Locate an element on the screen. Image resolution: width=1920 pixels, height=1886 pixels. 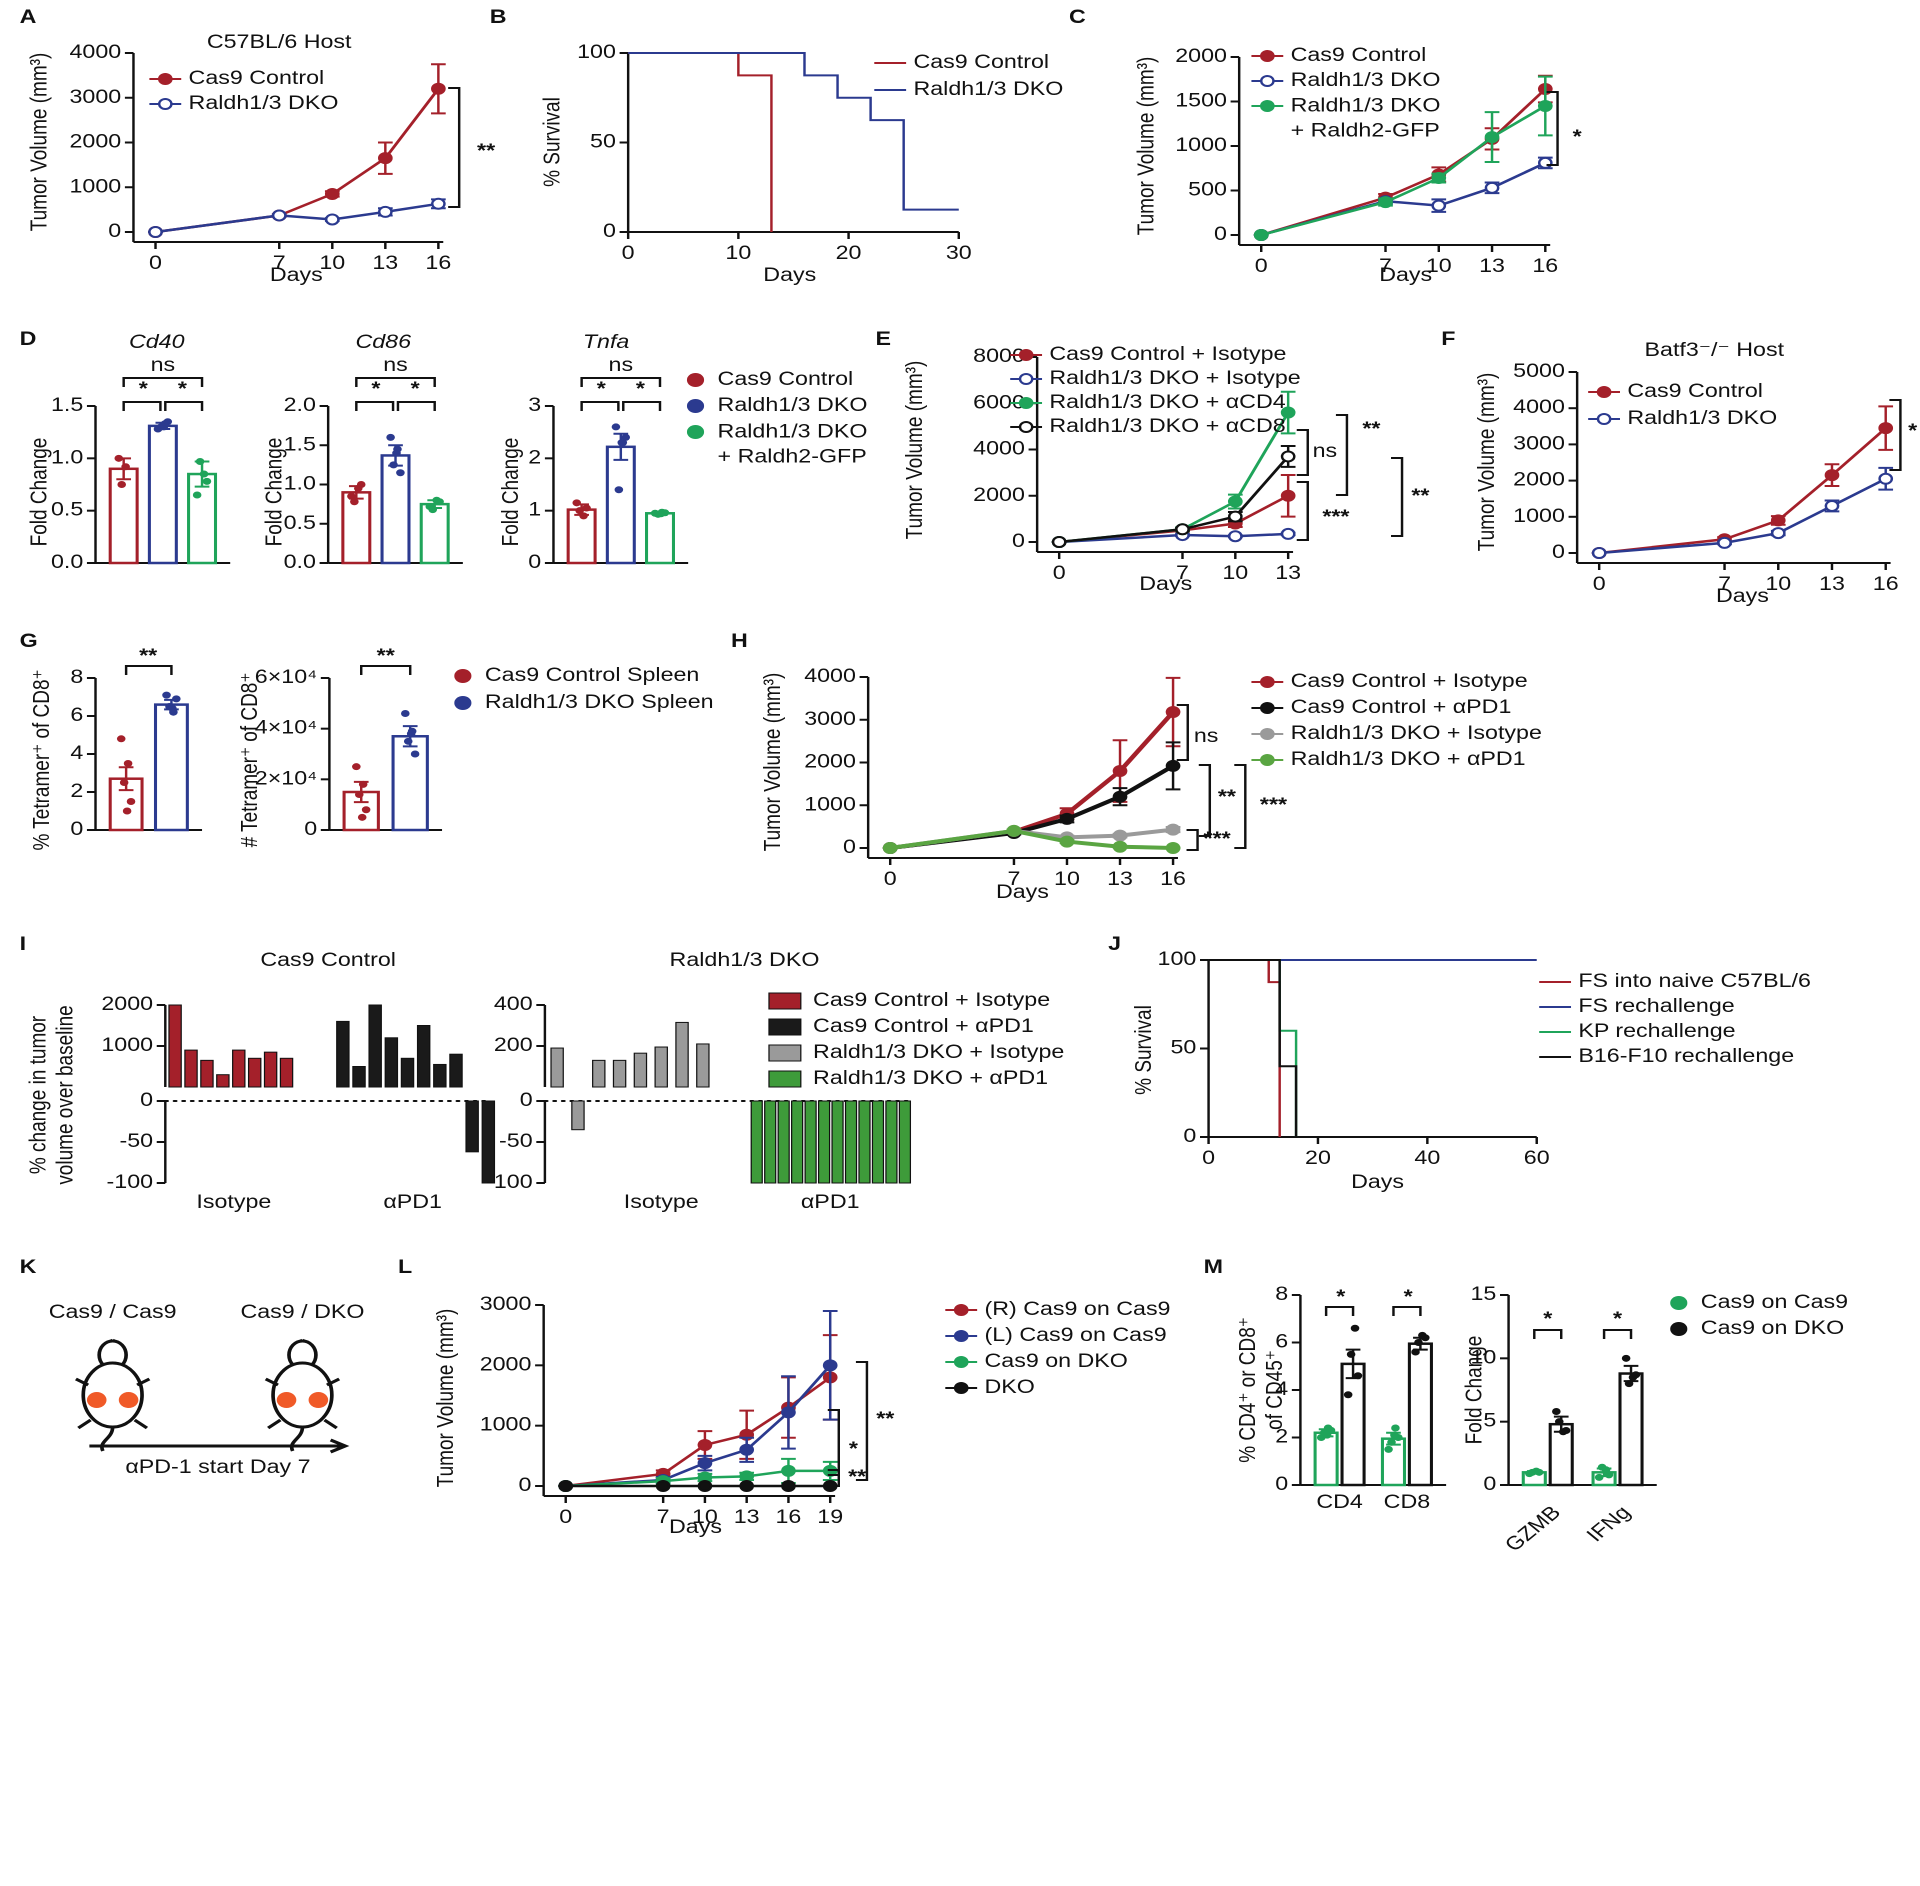
y-tick-label: 4000 is located at coordinates (999, 448).